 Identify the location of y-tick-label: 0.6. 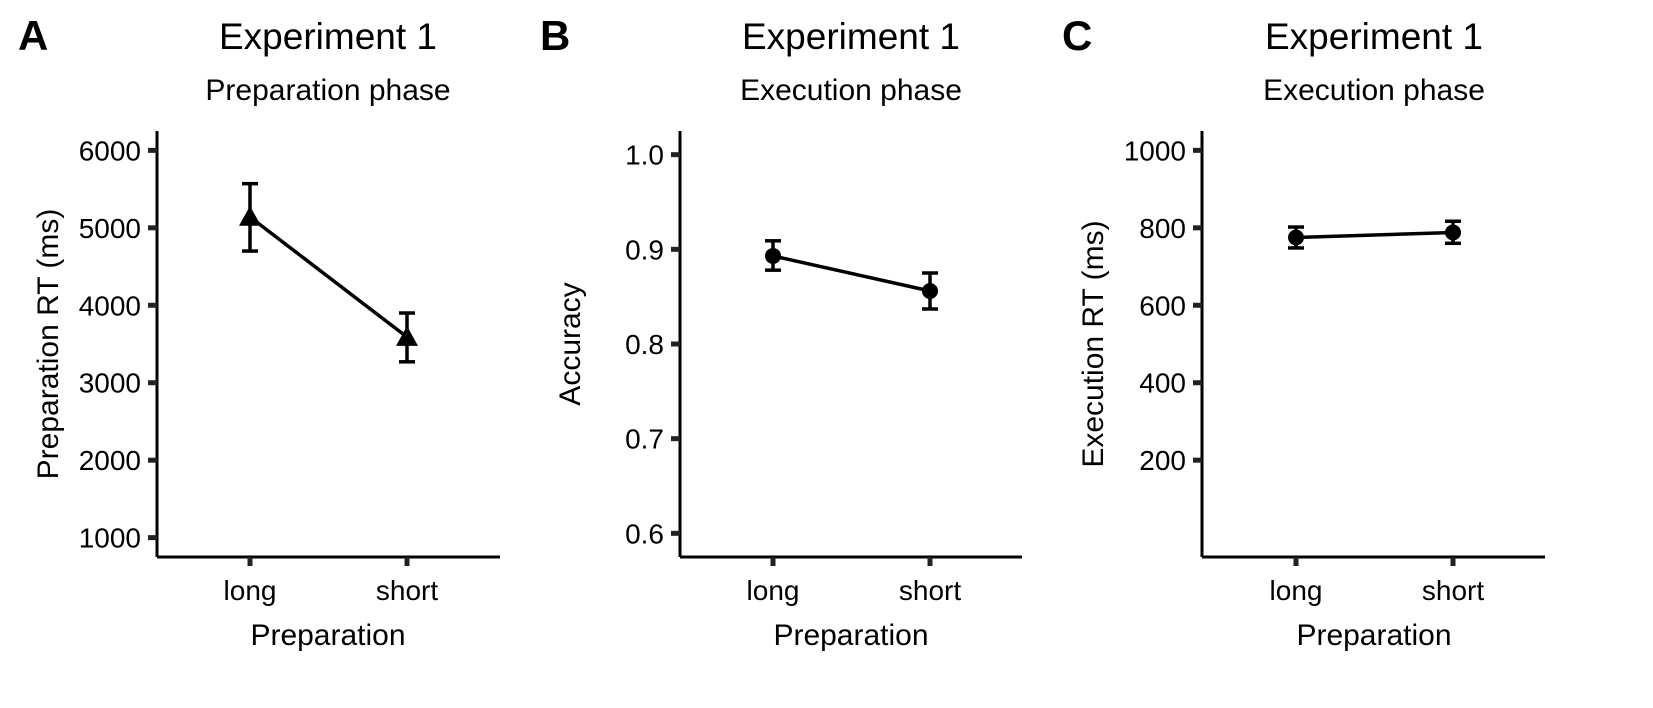
(644, 533).